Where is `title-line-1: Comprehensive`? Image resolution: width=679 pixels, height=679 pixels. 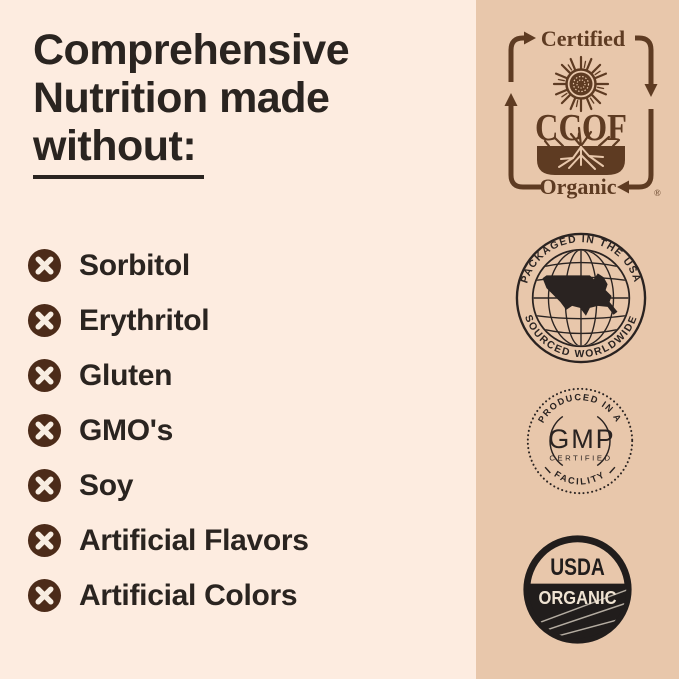 title-line-1: Comprehensive is located at coordinates (191, 50).